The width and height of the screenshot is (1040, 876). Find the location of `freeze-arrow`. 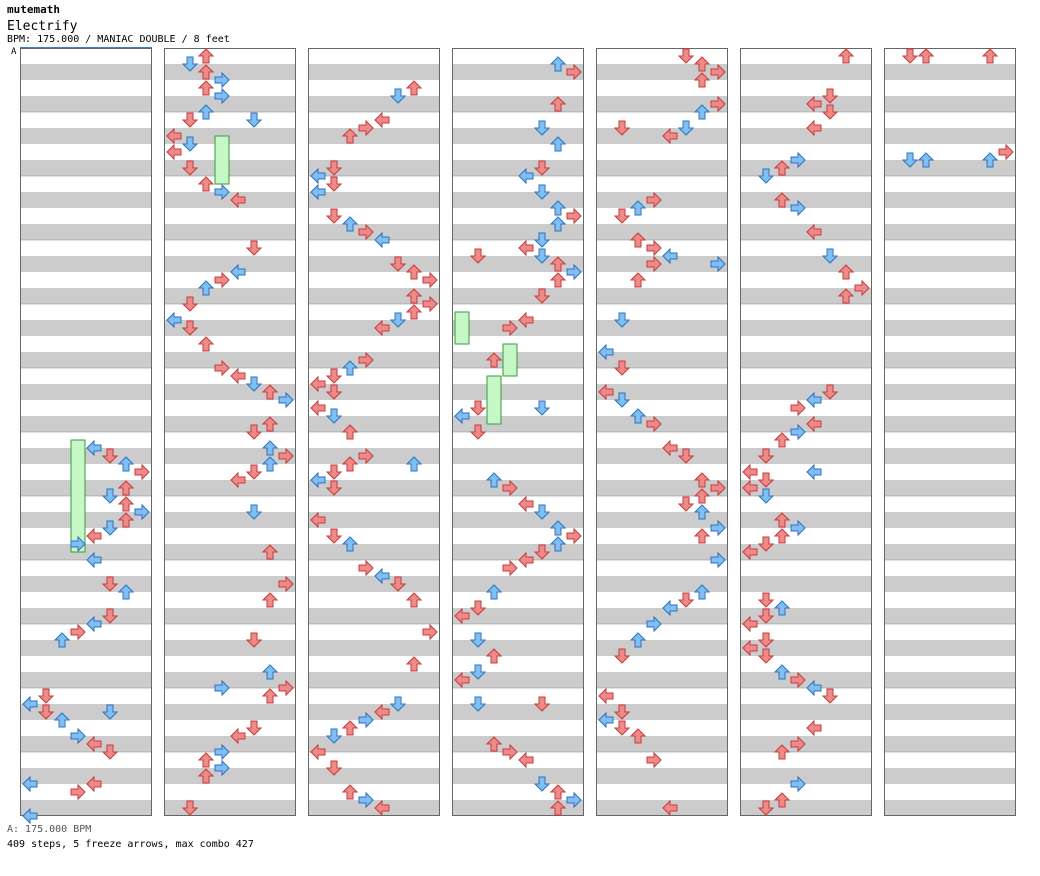

freeze-arrow is located at coordinates (462, 328).